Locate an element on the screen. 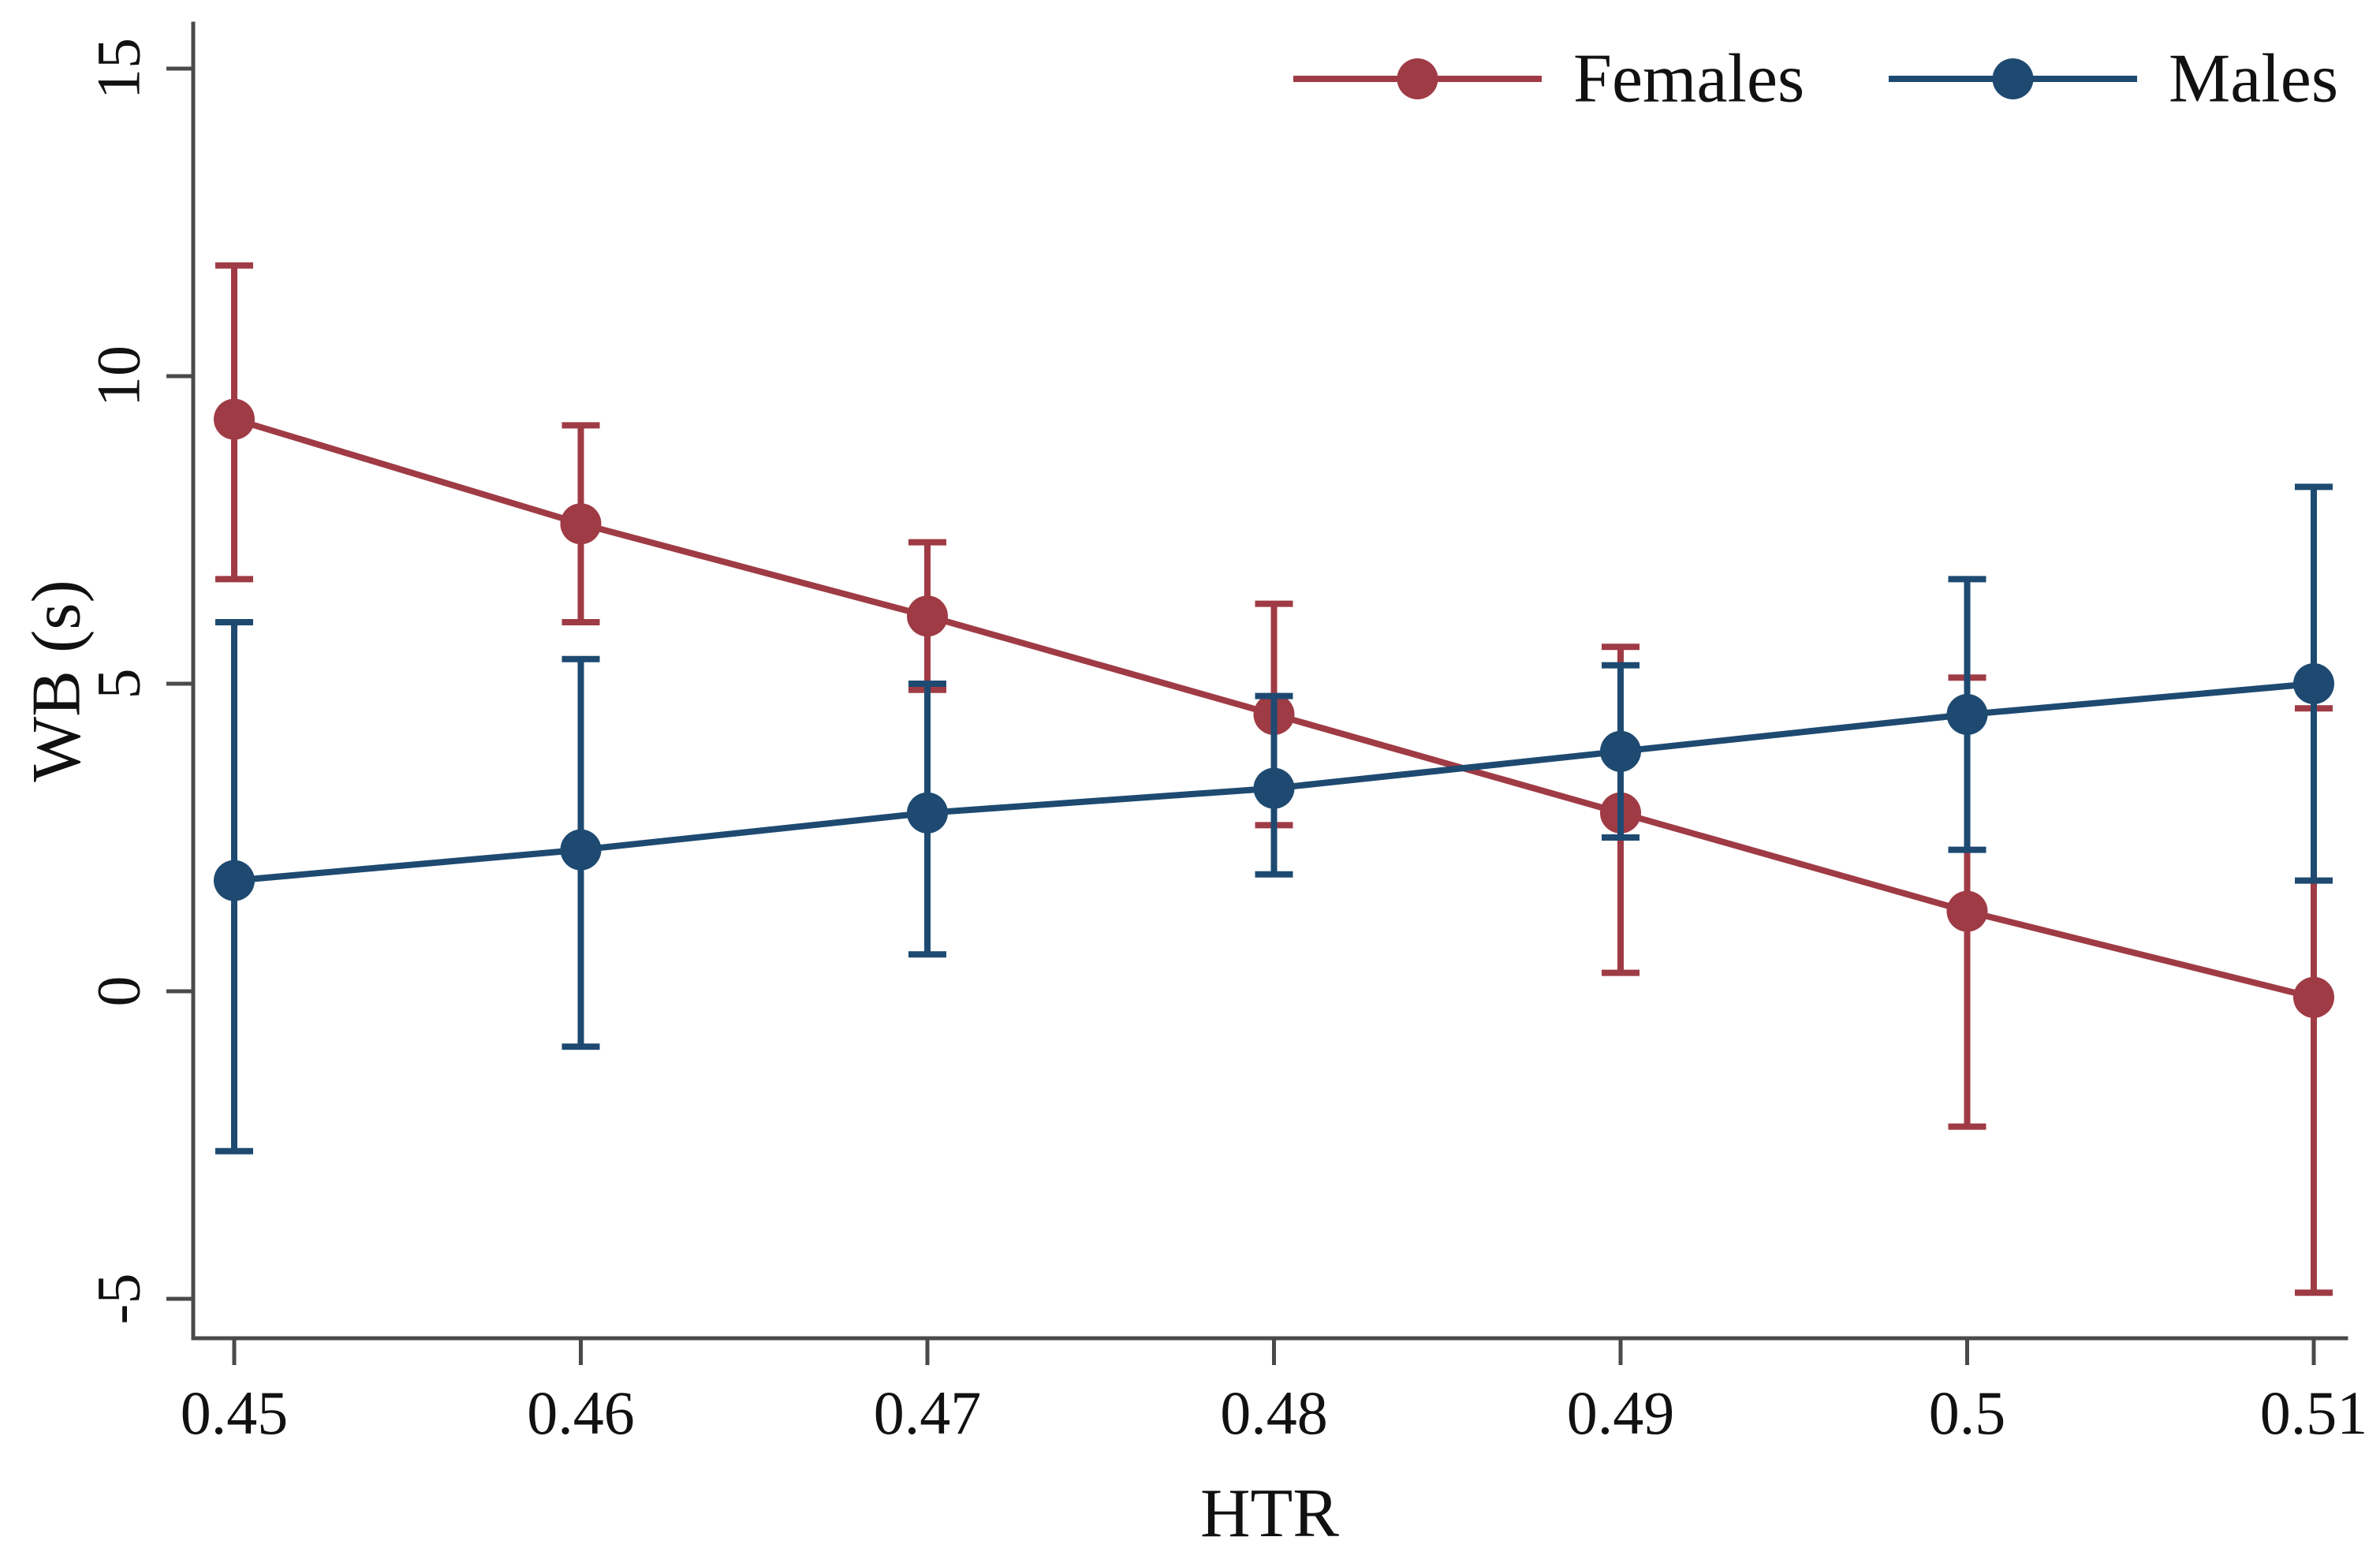 The height and width of the screenshot is (1563, 2380). x-tick-label: 0.47 is located at coordinates (928, 1412).